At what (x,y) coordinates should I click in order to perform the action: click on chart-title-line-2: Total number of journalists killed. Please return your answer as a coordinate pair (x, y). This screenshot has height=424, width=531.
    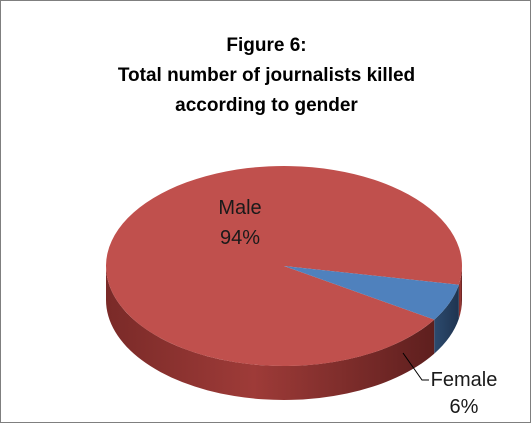
    Looking at the image, I should click on (266, 75).